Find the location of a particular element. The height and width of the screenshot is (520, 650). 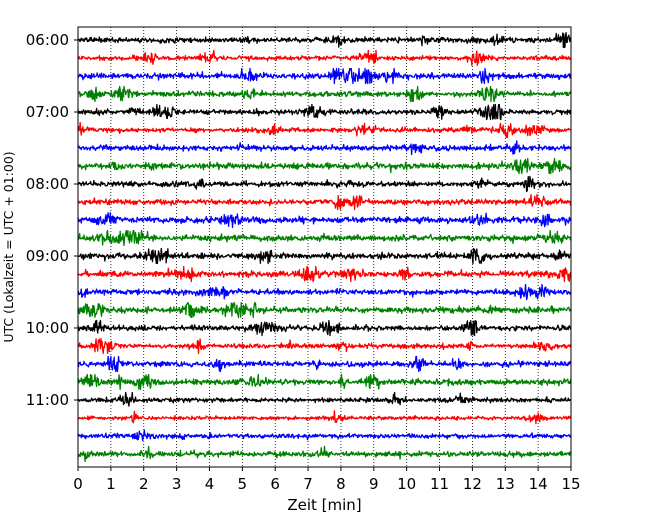

x-tick-label: 15 is located at coordinates (570, 484).